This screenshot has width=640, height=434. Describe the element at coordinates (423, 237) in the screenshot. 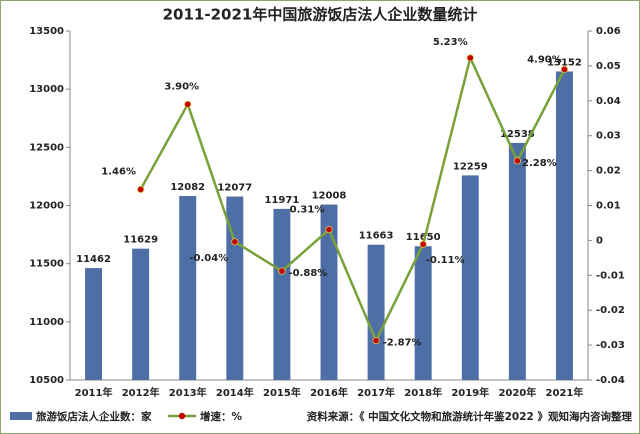

I see `bar-label: 11650` at that location.